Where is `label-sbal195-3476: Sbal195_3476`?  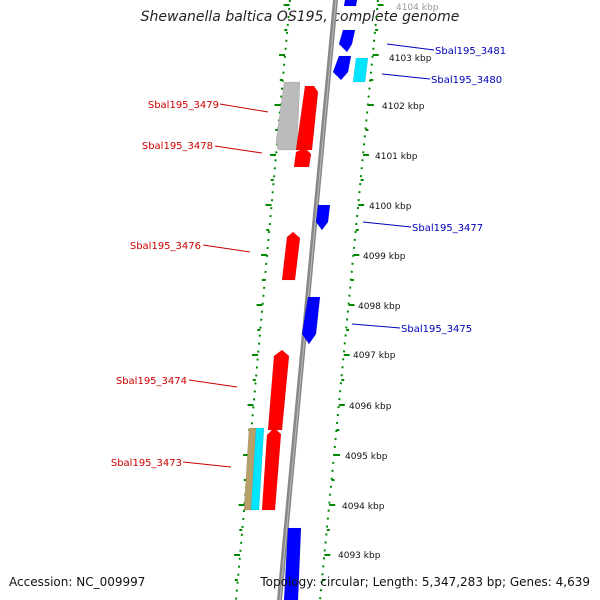 label-sbal195-3476: Sbal195_3476 is located at coordinates (165, 246).